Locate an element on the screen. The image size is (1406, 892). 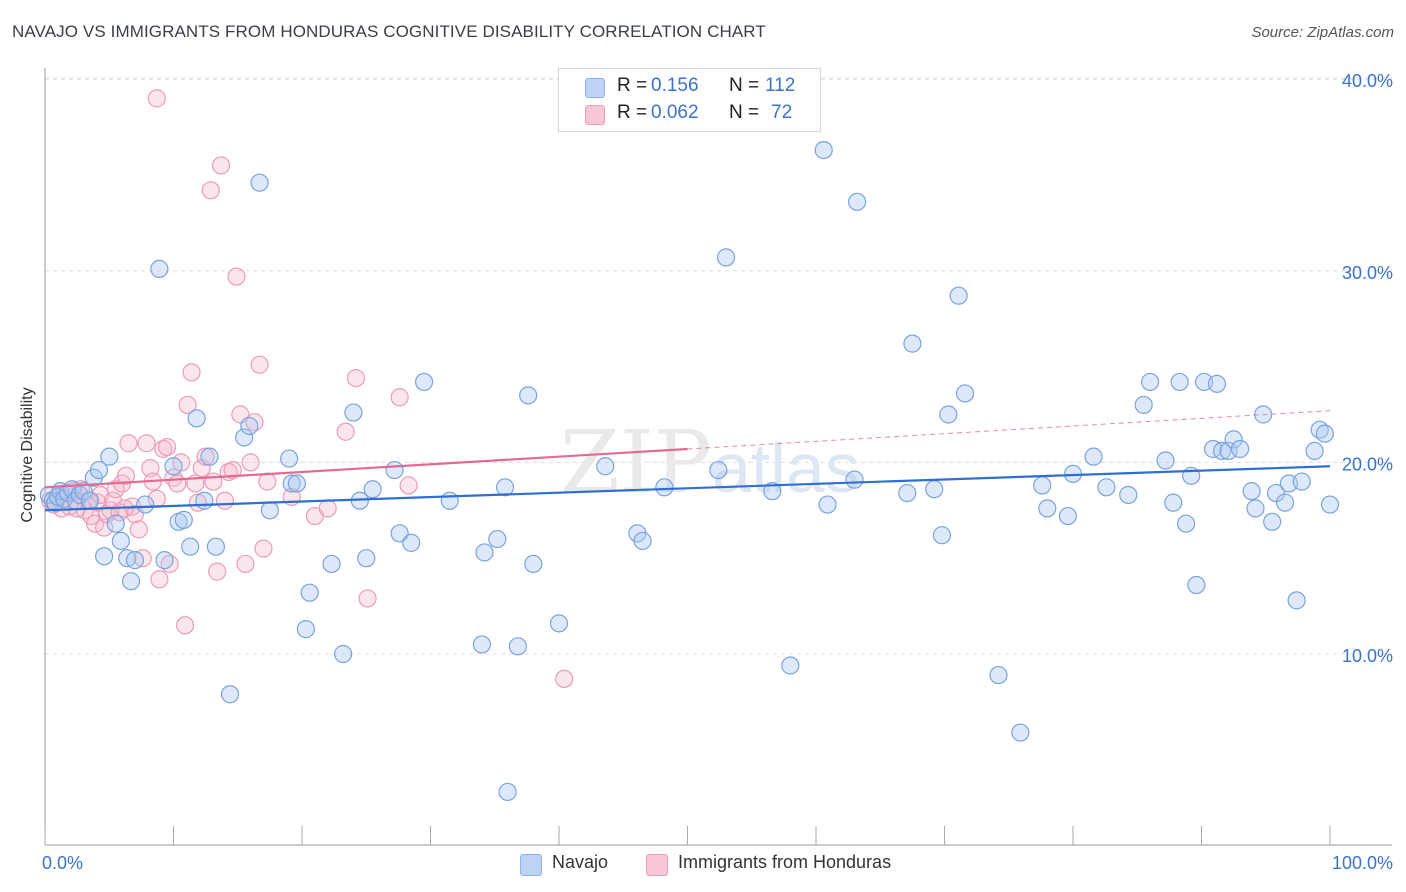
r-label: R = is located at coordinates (632, 112).